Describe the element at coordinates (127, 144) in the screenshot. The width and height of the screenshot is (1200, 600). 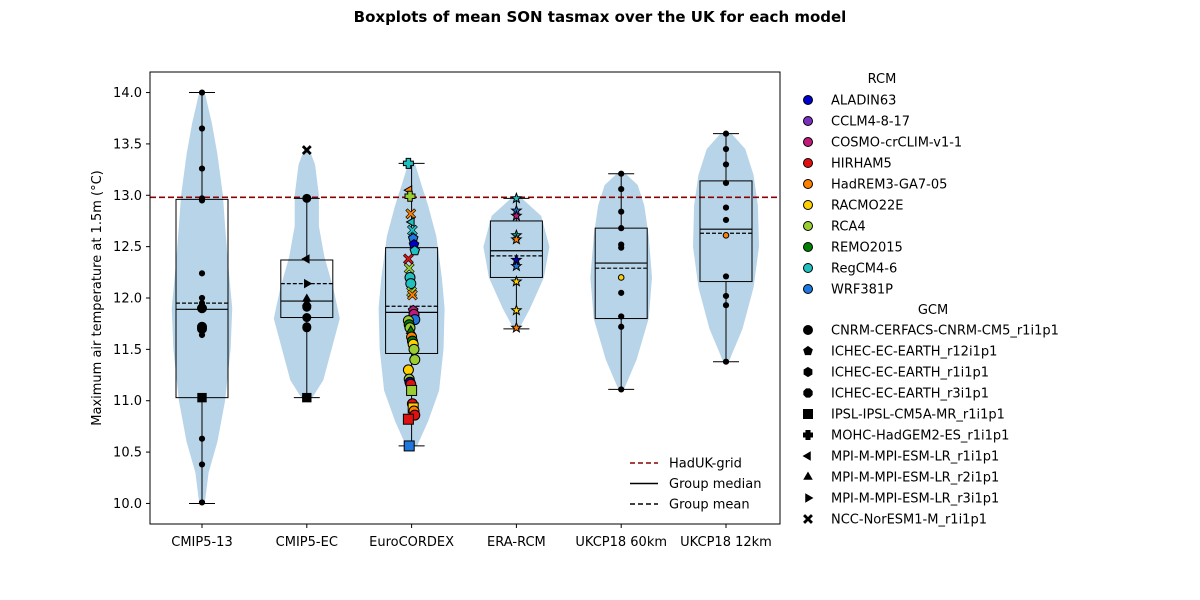
I see `y-tick-label: 13.5` at that location.